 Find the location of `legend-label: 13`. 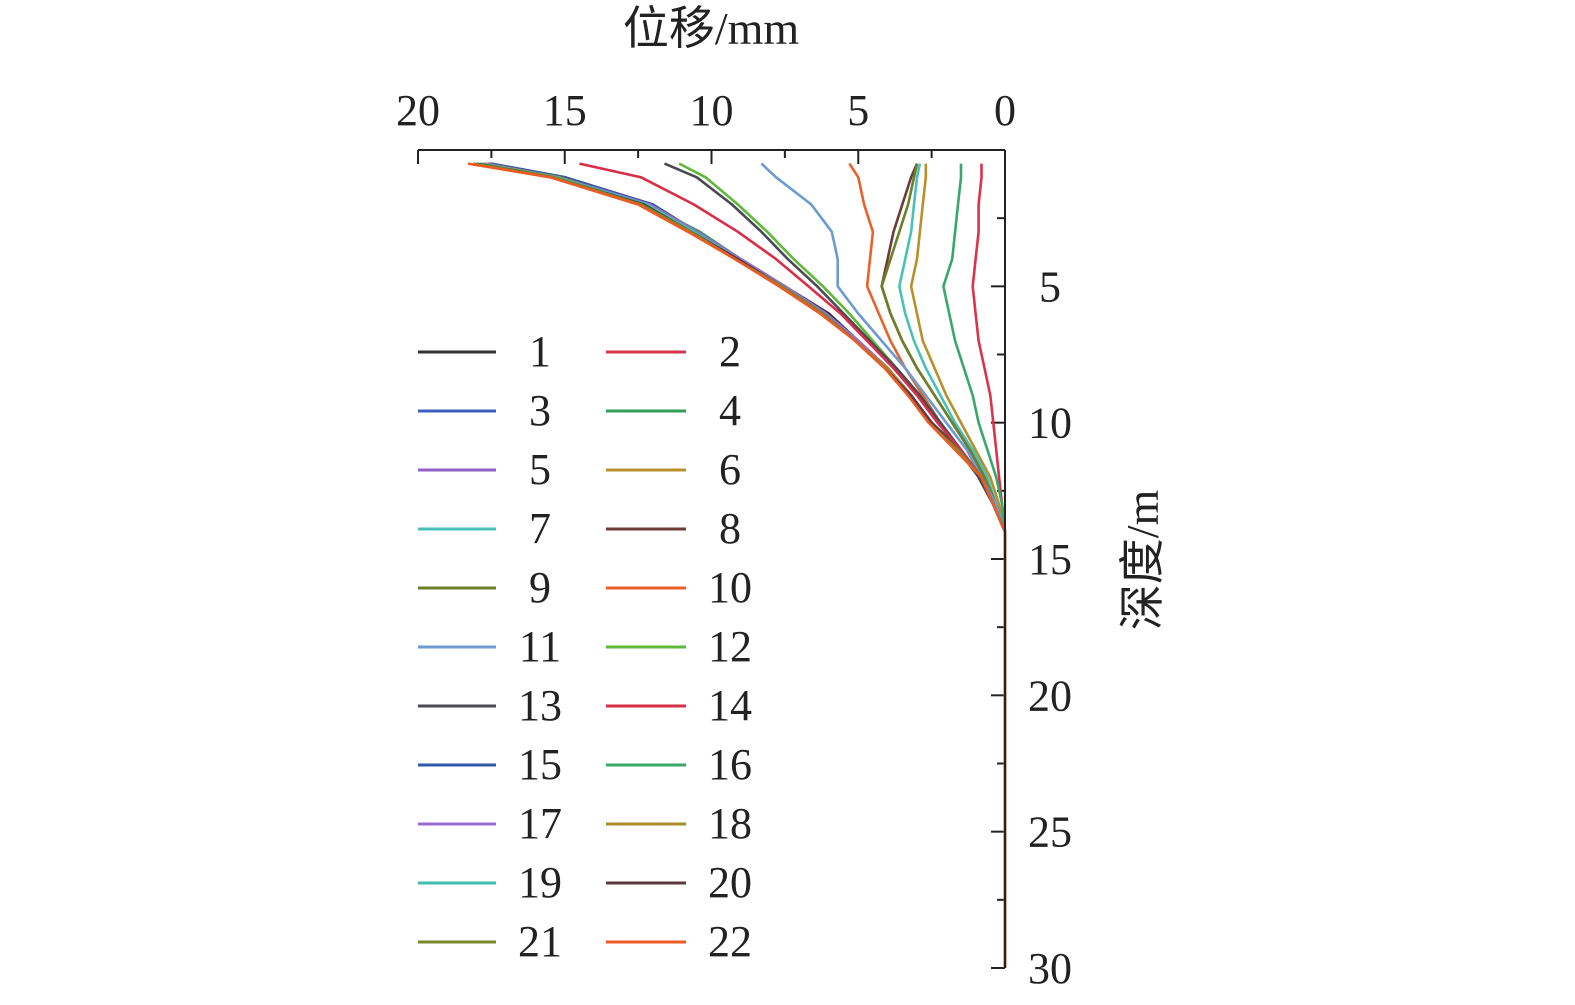

legend-label: 13 is located at coordinates (540, 705).